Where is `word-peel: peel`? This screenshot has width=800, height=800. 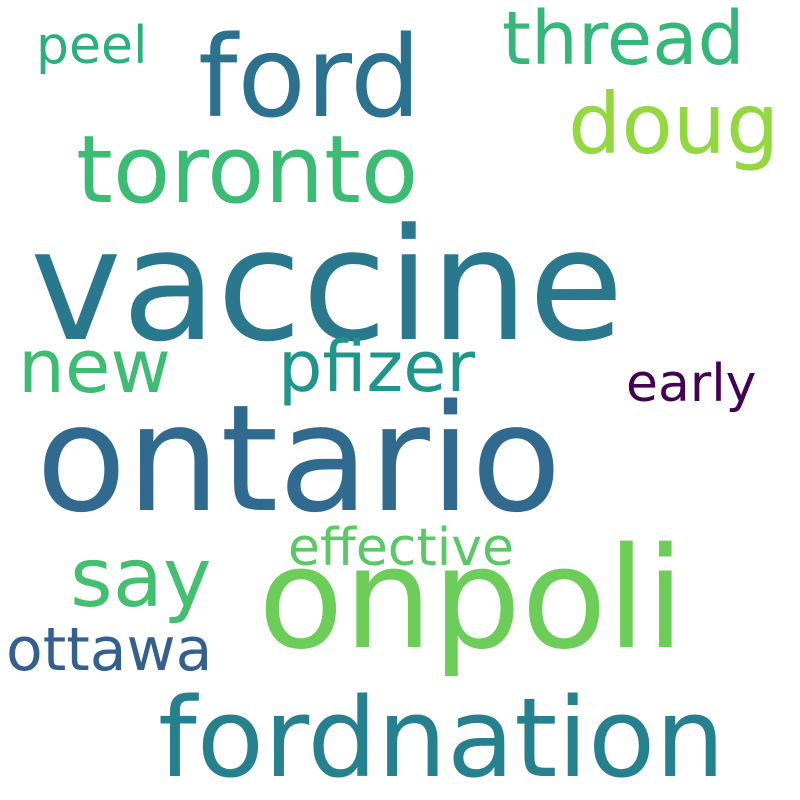
word-peel: peel is located at coordinates (92, 46).